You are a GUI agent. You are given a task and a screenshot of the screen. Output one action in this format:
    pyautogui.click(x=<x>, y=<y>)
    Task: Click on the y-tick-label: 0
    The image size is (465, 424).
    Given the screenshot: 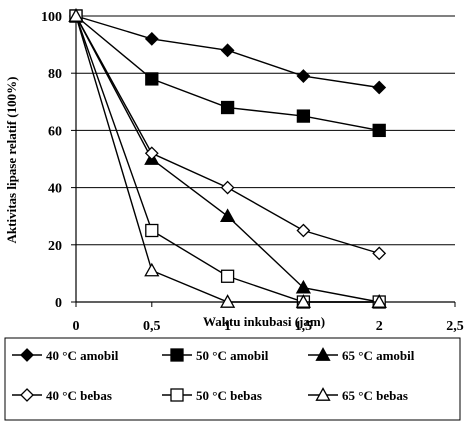 What is the action you would take?
    pyautogui.click(x=58, y=303)
    